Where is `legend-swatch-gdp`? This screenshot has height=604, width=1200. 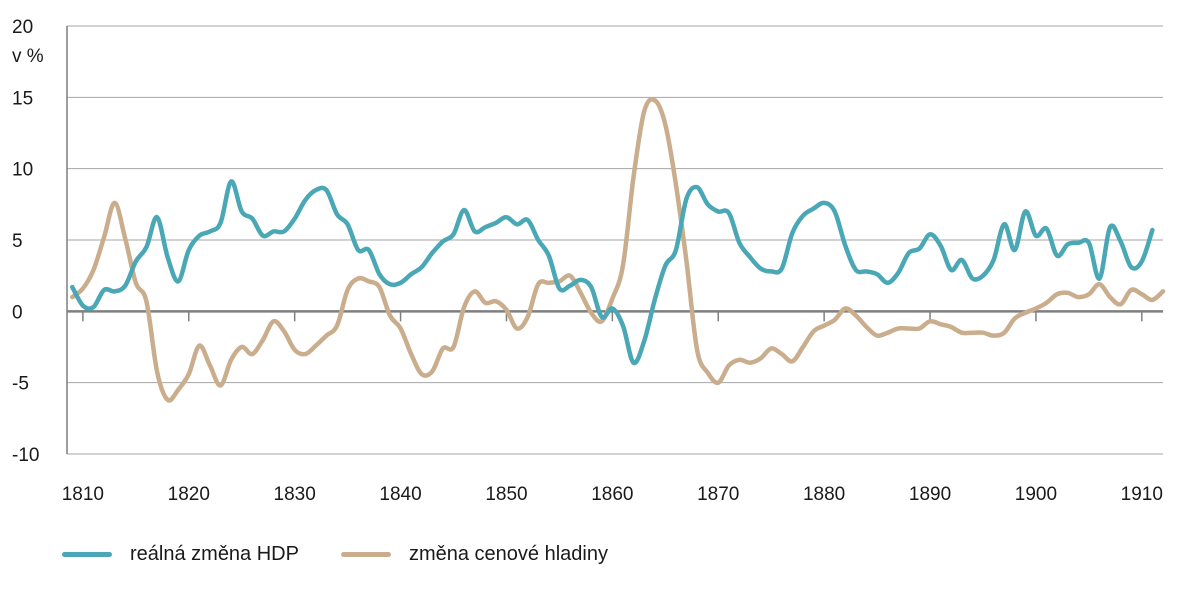
legend-swatch-gdp is located at coordinates (87, 554).